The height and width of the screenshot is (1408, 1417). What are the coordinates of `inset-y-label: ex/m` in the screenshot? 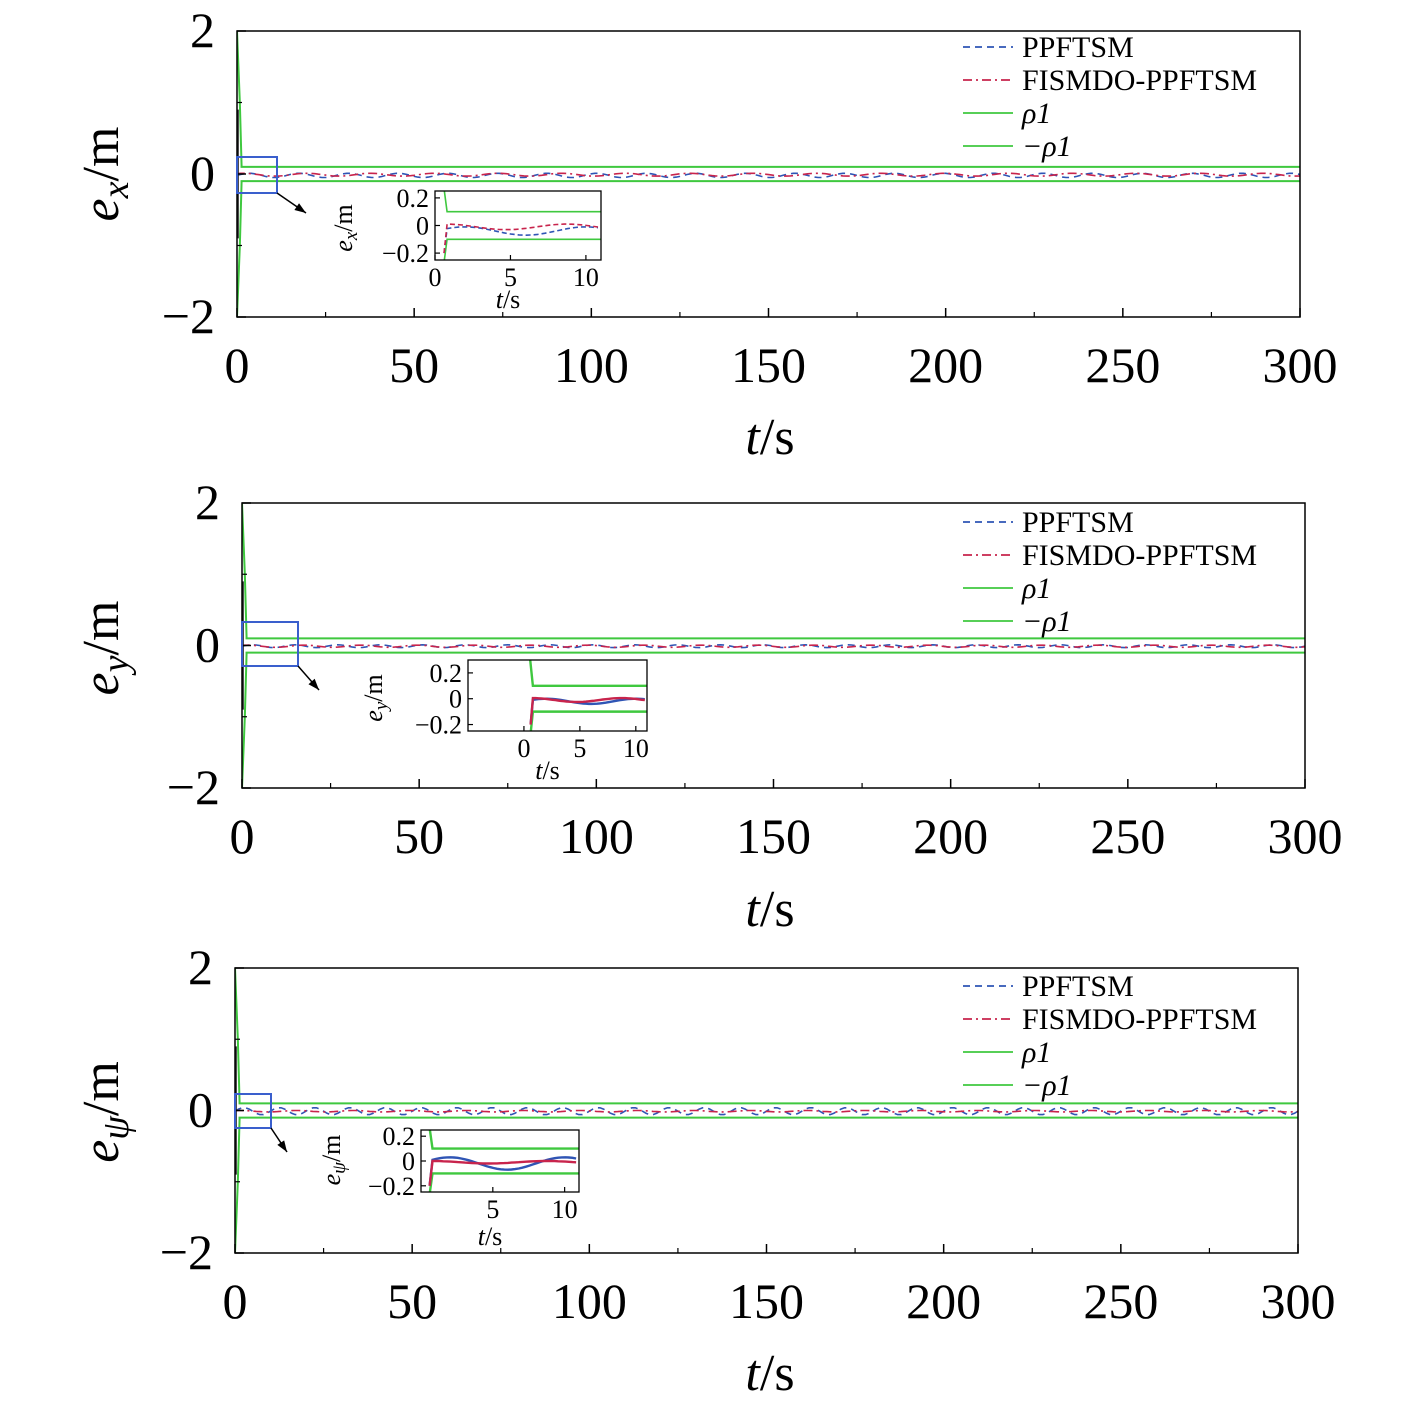 It's located at (345, 227).